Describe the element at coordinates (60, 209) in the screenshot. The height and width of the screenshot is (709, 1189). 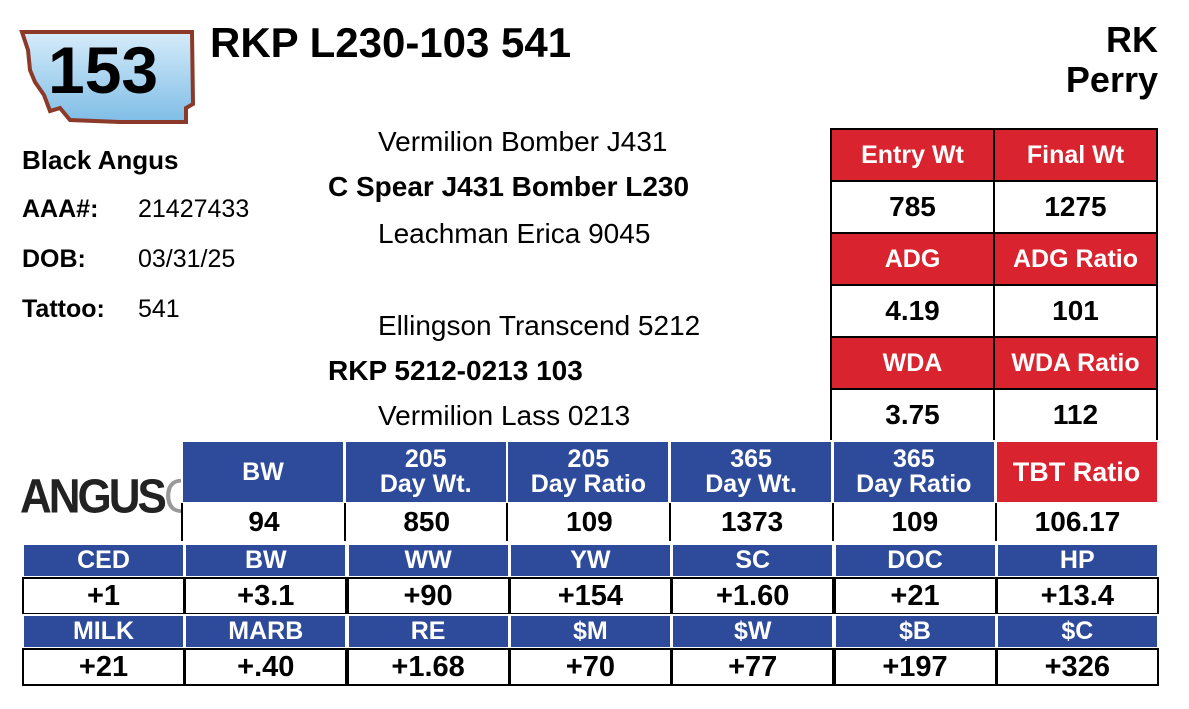
I see `field-label: AAA#:` at that location.